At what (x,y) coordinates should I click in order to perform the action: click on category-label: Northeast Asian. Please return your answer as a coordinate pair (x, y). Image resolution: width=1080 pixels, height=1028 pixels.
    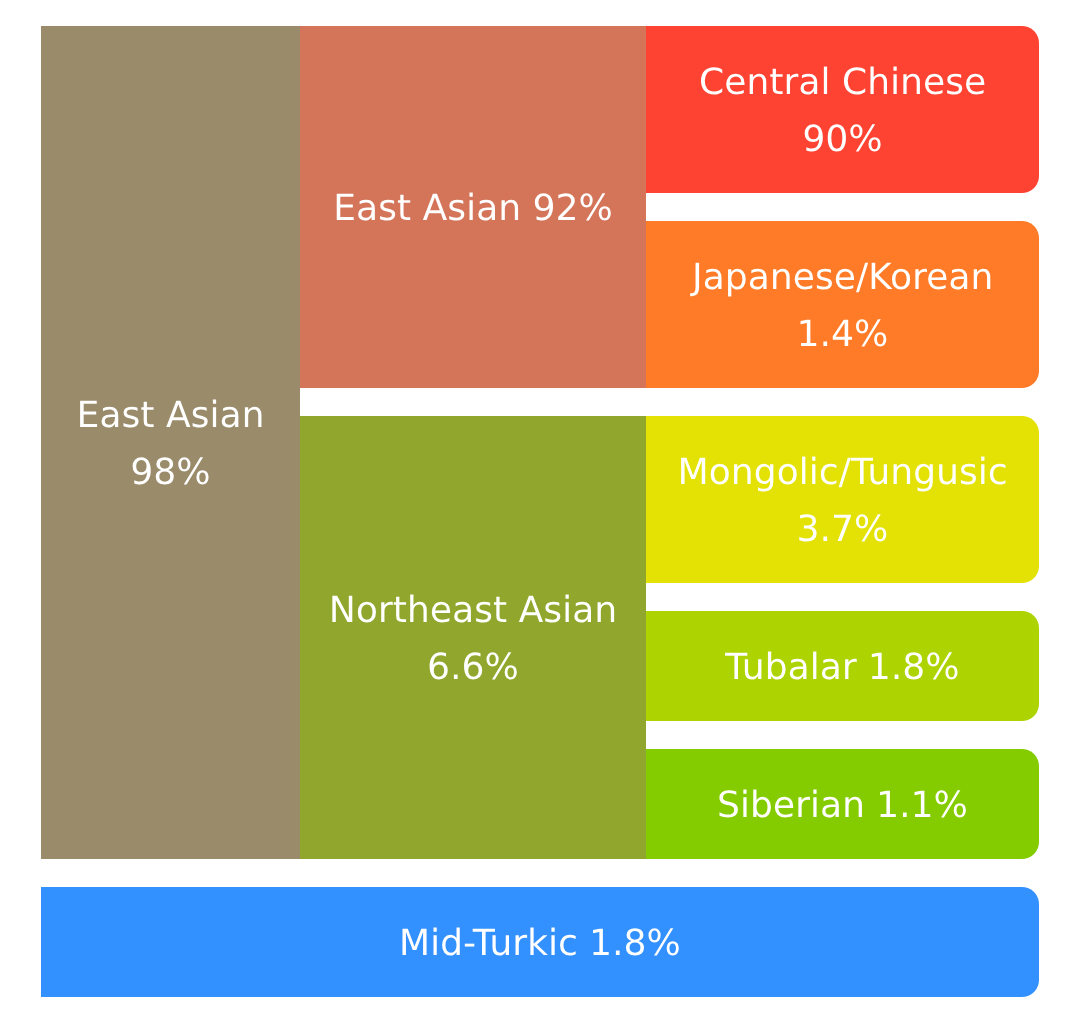
    Looking at the image, I should click on (473, 608).